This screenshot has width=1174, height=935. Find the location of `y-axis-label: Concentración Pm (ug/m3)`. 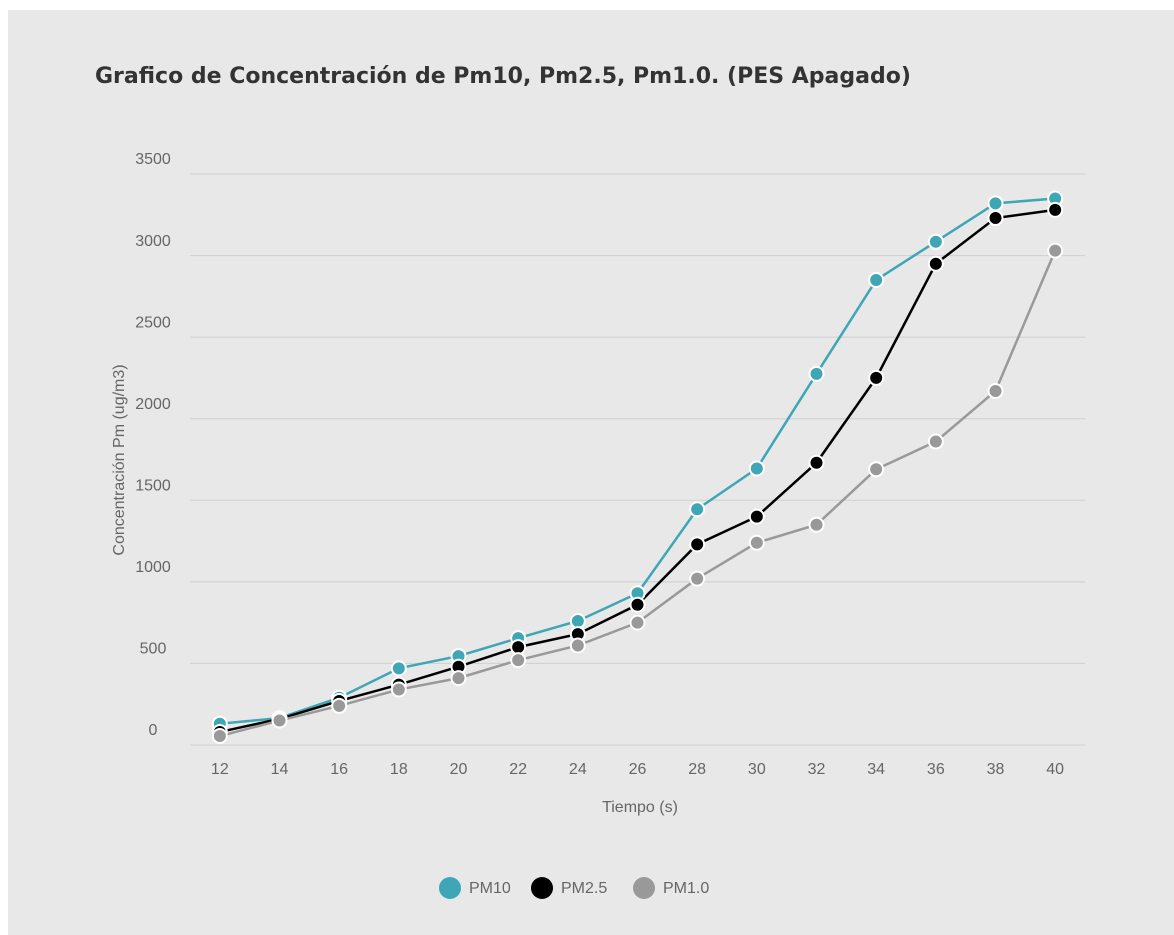

y-axis-label: Concentración Pm (ug/m3) is located at coordinates (119, 459).